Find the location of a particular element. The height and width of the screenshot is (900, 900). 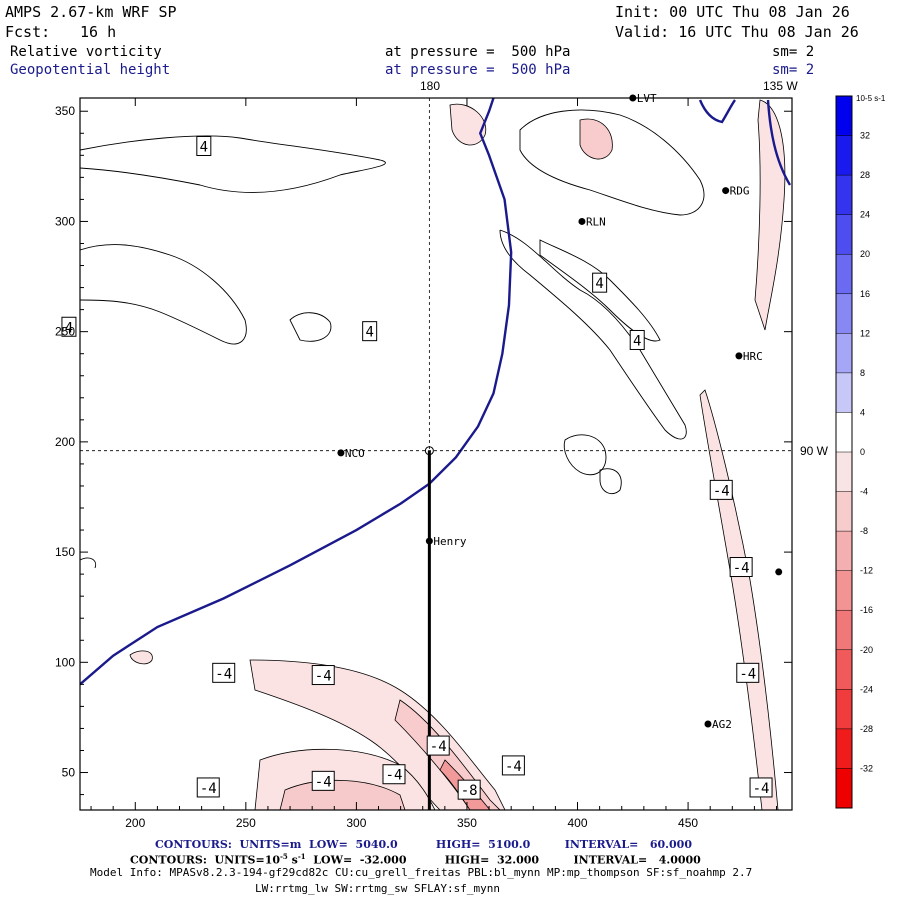

pos-vort-contour-w is located at coordinates (163, 294).